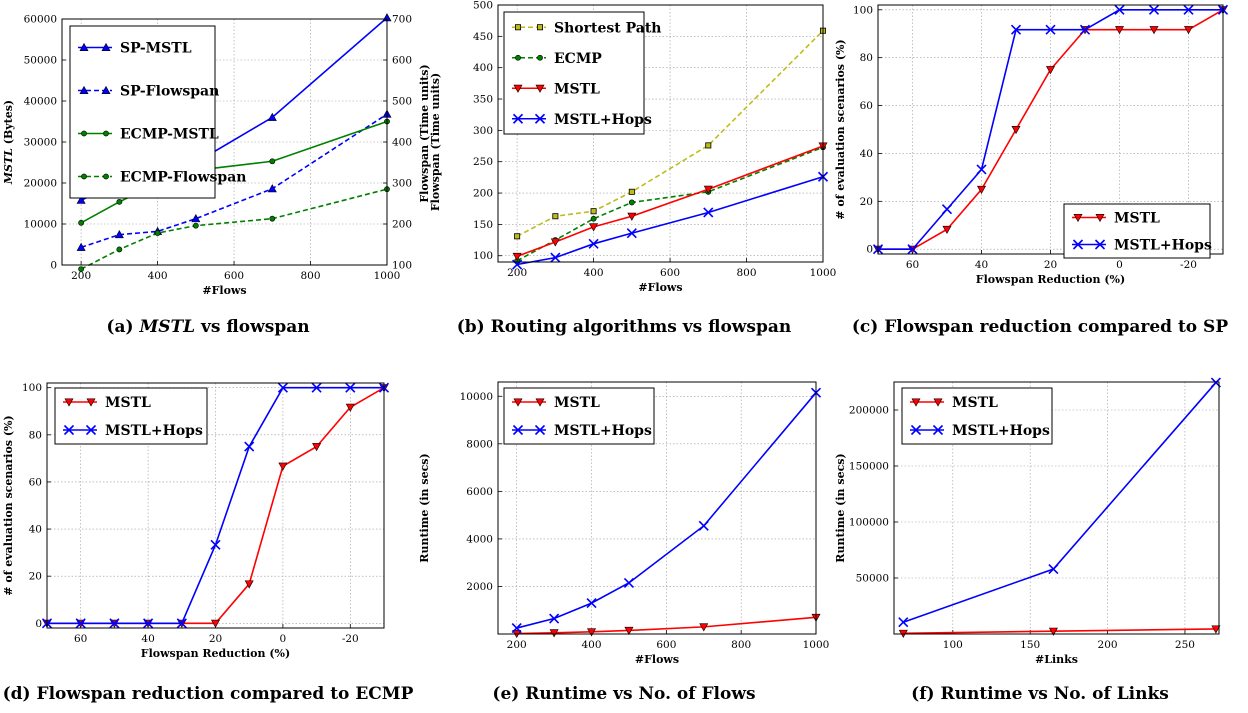 The image size is (1248, 713). I want to click on legend-marker-ecmp, so click(540, 57).